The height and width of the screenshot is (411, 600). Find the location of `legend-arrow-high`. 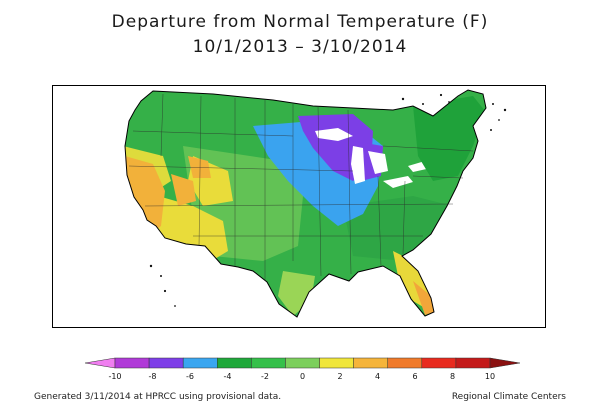

legend-arrow-high is located at coordinates (504, 363).